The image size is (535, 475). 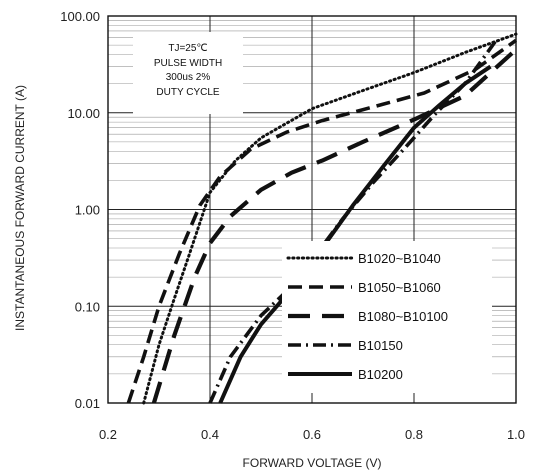 I want to click on legend-label-4: B10150, so click(x=380, y=345).